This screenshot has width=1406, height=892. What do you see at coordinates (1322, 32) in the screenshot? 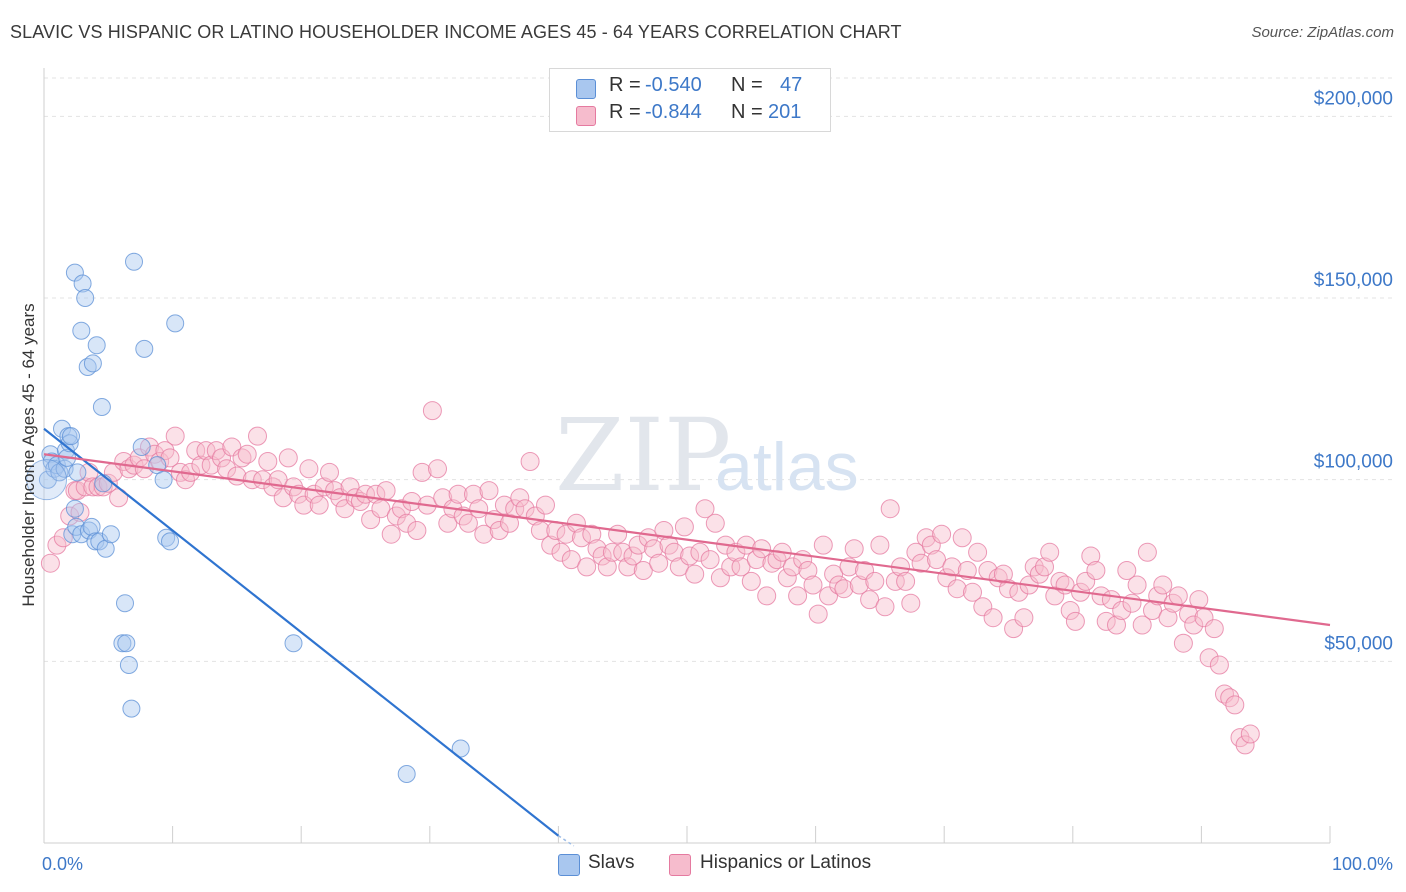
I see `source-label: Source: ZipAtlas.com` at bounding box center [1322, 32].